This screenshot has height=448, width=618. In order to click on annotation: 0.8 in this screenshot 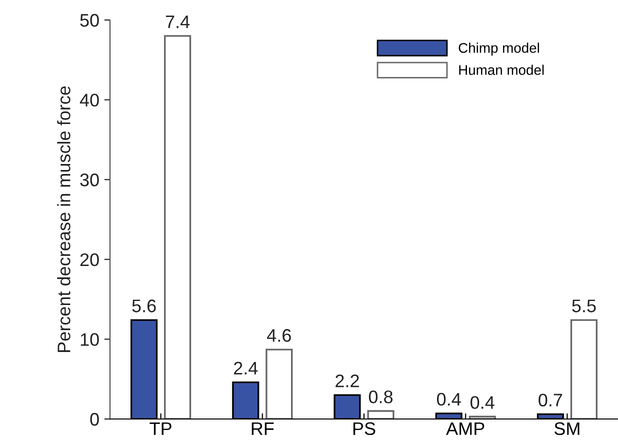, I will do `click(380, 397)`.